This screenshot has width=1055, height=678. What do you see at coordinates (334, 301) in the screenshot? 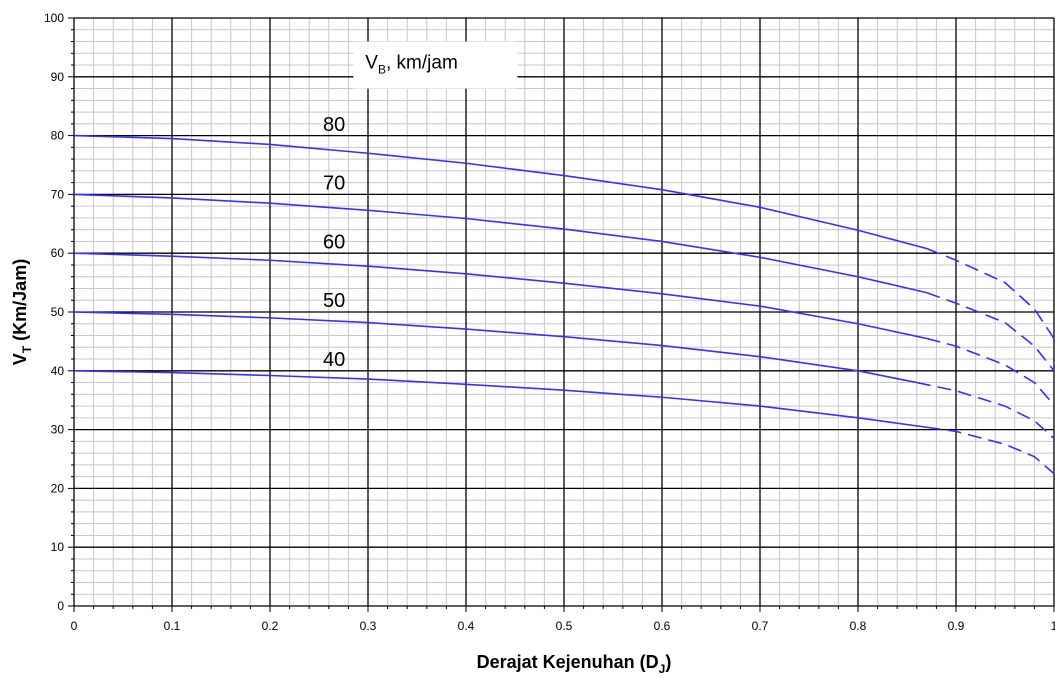
I see `curve-label-50: 50` at bounding box center [334, 301].